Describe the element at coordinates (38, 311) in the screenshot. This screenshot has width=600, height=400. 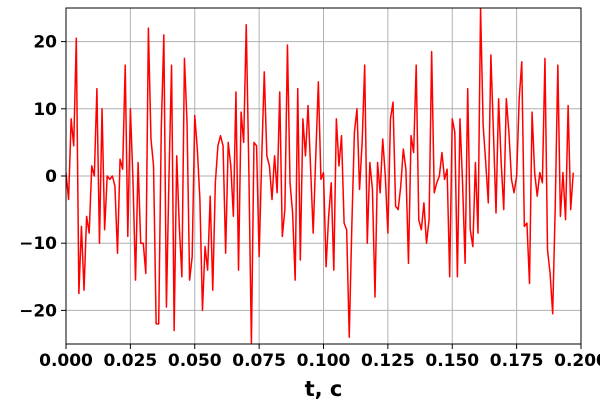
I see `y-tick-label: −20` at that location.